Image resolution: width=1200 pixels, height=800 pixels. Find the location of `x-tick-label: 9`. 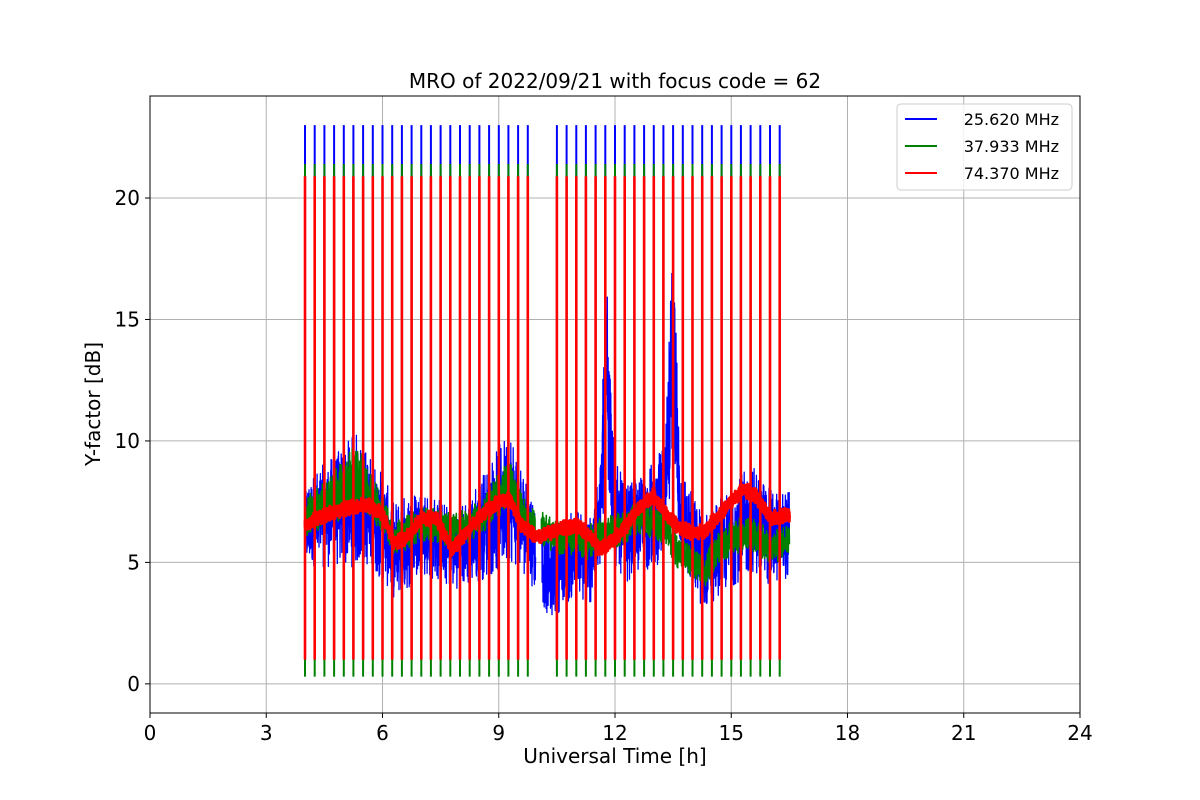

x-tick-label: 9 is located at coordinates (498, 733).